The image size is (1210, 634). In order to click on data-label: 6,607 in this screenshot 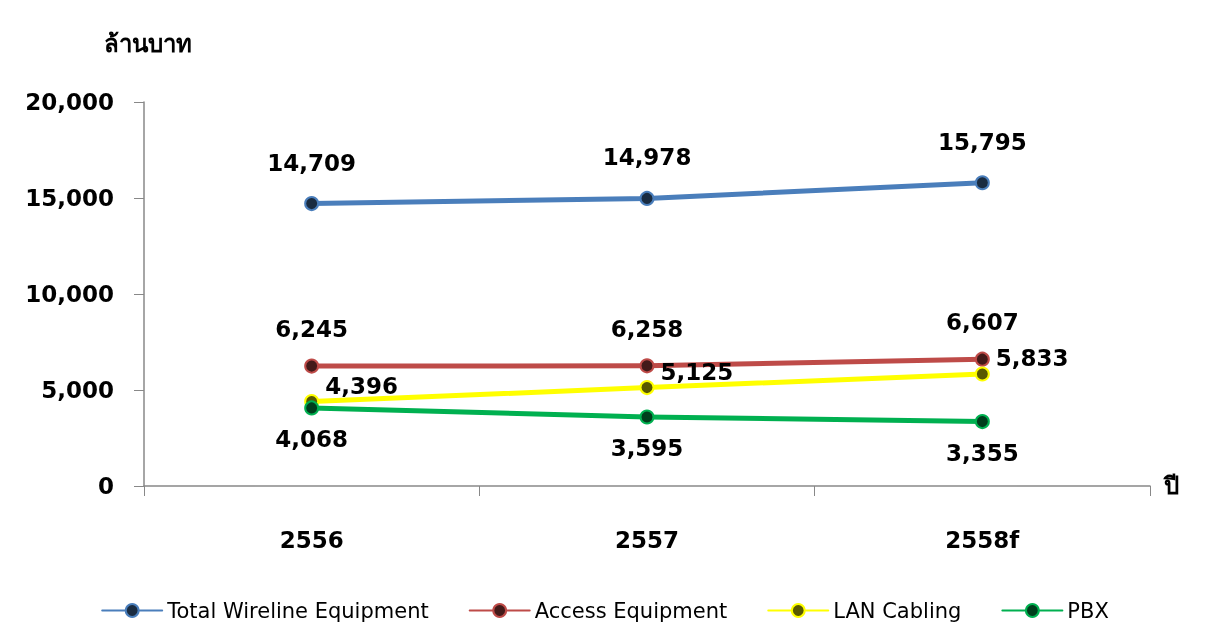, I will do `click(982, 322)`.